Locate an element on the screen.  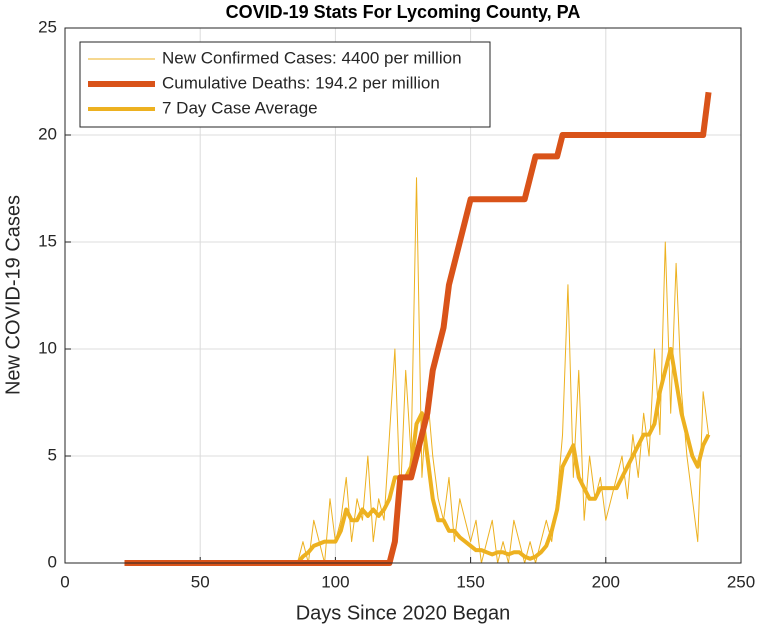
x-tick-label: 250 is located at coordinates (741, 581).